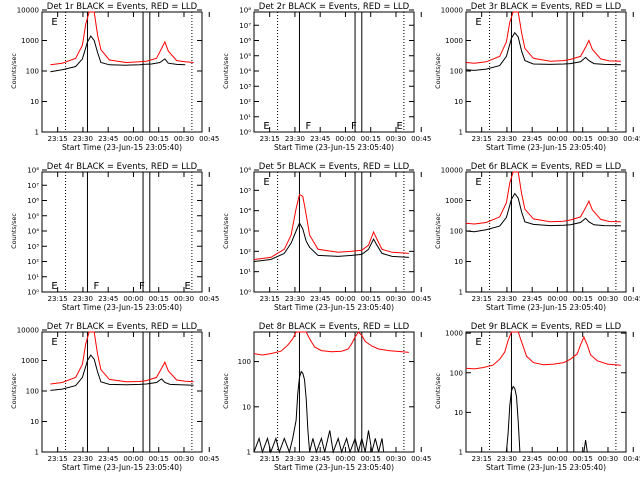 The image size is (640, 480). What do you see at coordinates (245, 72) in the screenshot?
I see `y-tick-label: 10⁴` at bounding box center [245, 72].